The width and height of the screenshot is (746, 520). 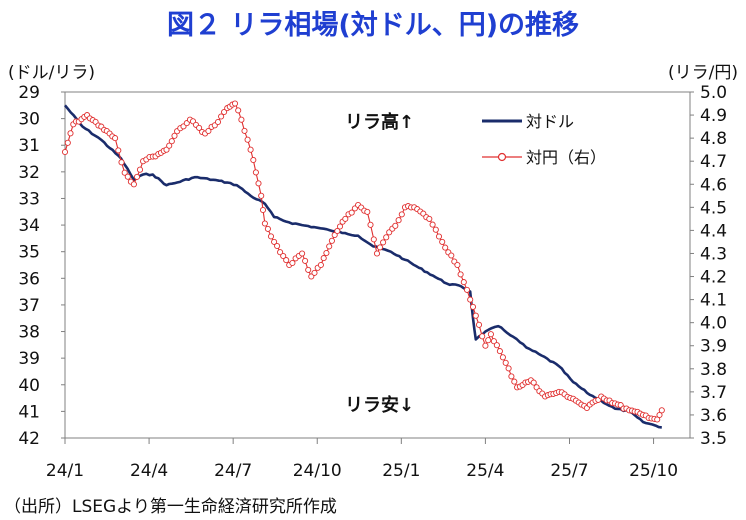 What do you see at coordinates (170, 507) in the screenshot?
I see `source-note: （出所）LSEGより第一生命経済研究所作成` at bounding box center [170, 507].